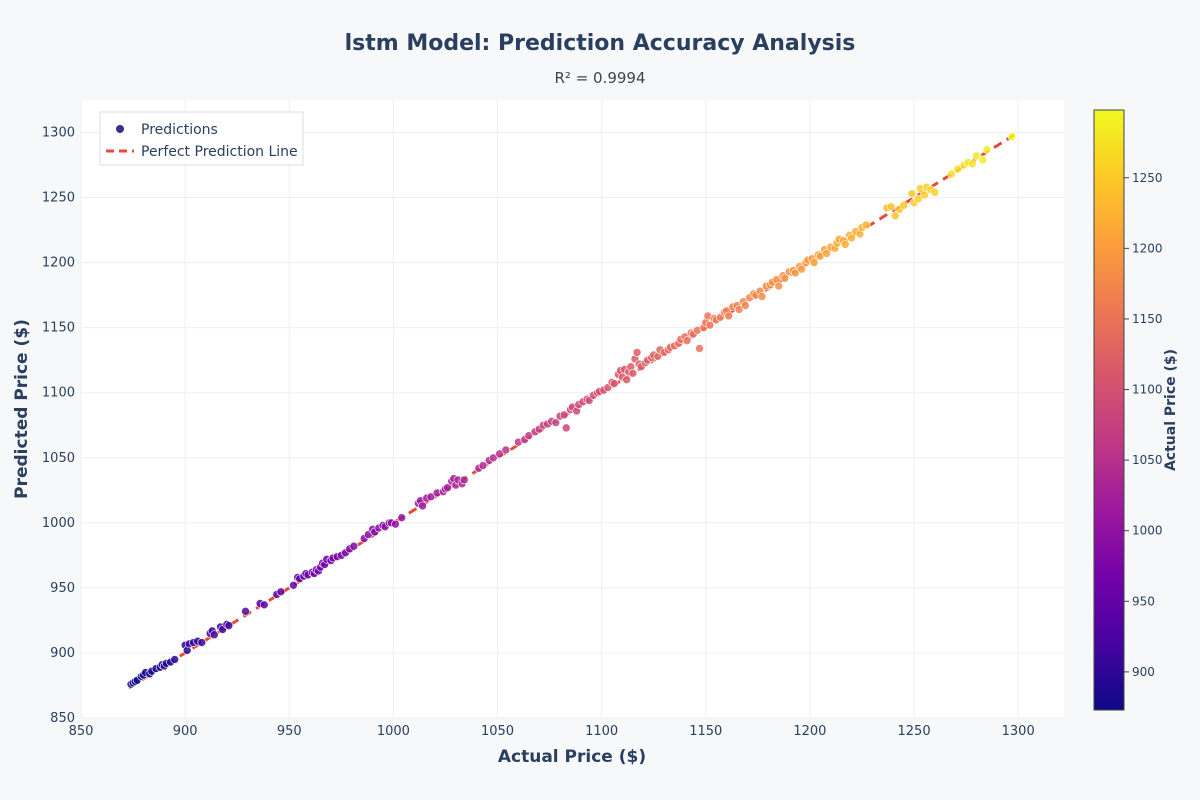 This screenshot has height=800, width=1200. Describe the element at coordinates (914, 731) in the screenshot. I see `x-tick-label: 1250` at that location.